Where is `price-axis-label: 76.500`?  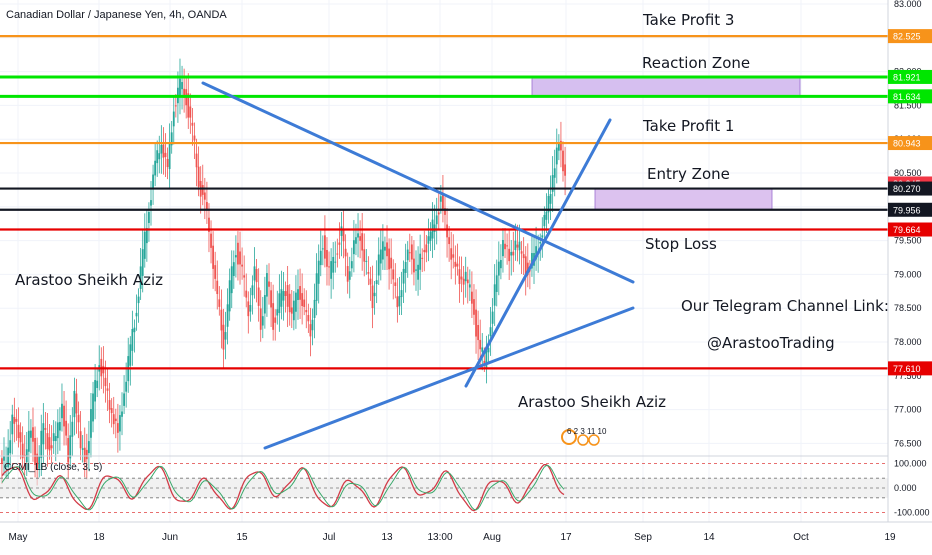
price-axis-label: 76.500 is located at coordinates (908, 443).